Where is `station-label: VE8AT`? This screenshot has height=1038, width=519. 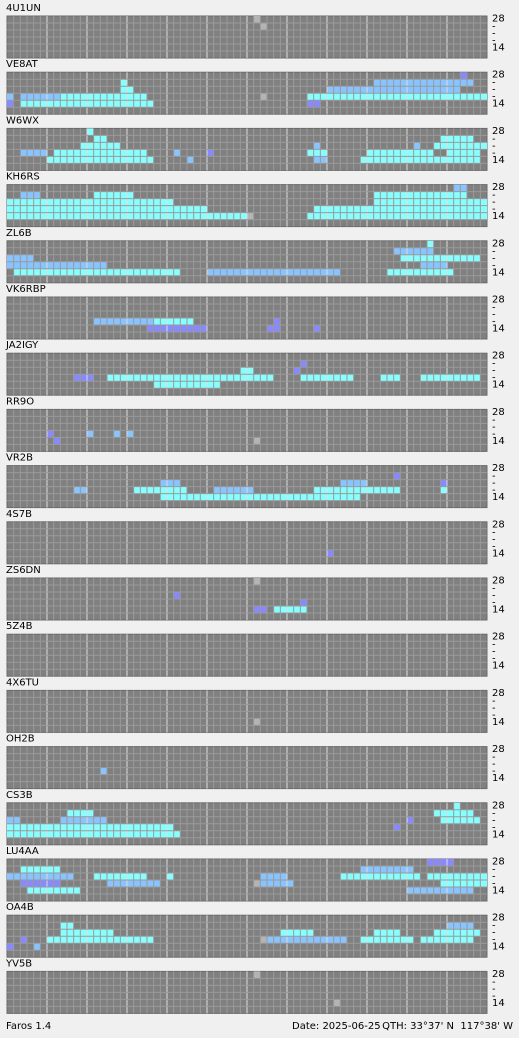
station-label: VE8AT is located at coordinates (22, 64).